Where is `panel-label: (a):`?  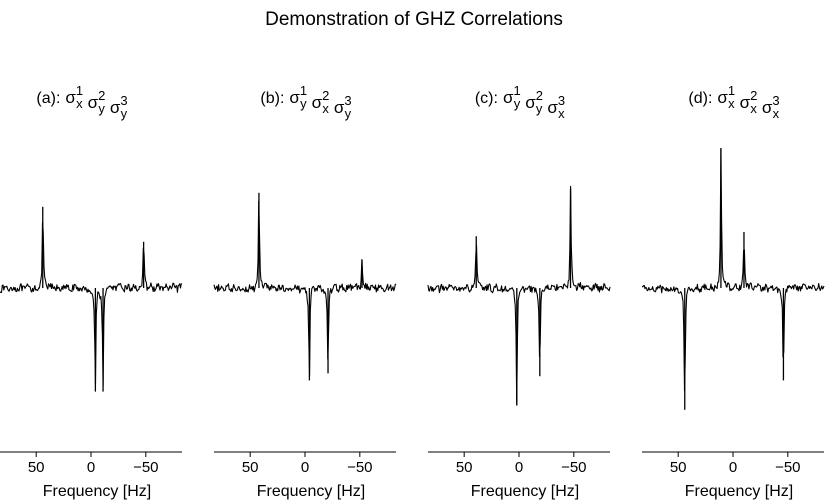
panel-label: (a): is located at coordinates (48, 98).